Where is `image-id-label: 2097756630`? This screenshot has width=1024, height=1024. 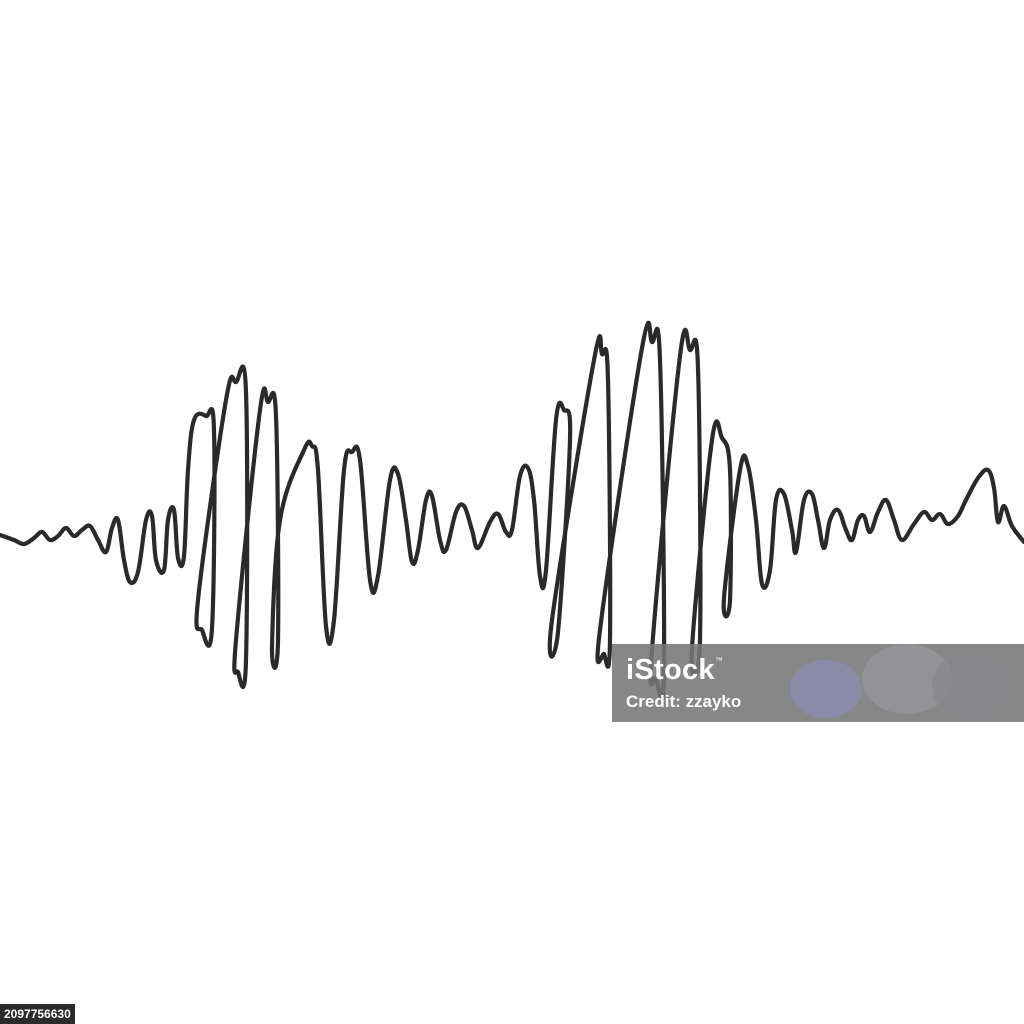 image-id-label: 2097756630 is located at coordinates (37, 1014).